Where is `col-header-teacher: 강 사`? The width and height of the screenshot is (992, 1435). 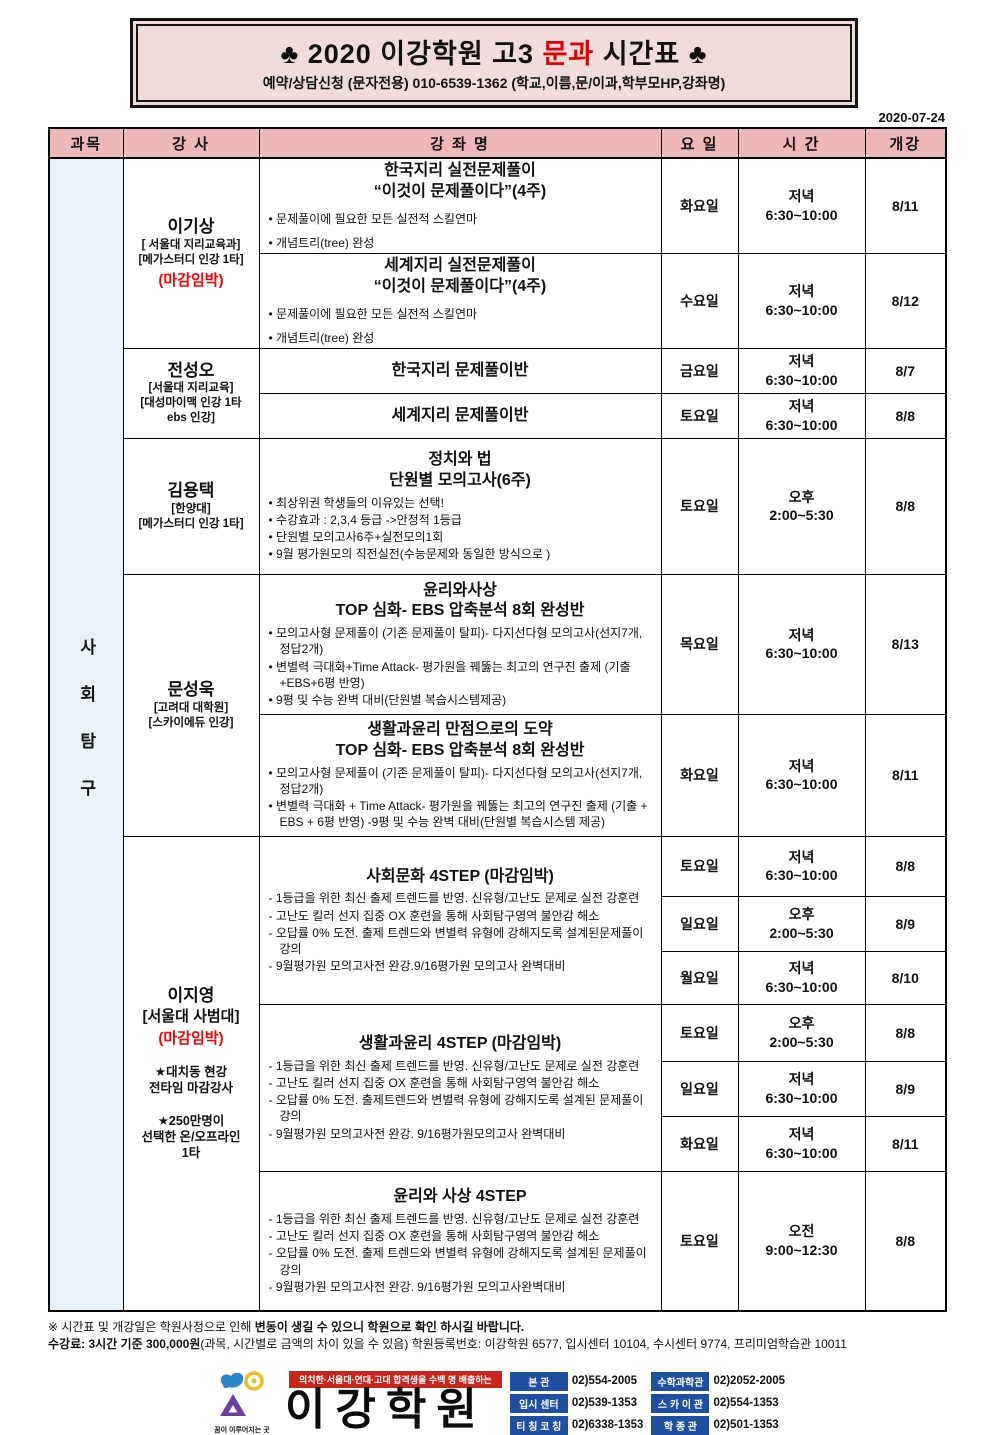
col-header-teacher: 강 사 is located at coordinates (191, 143).